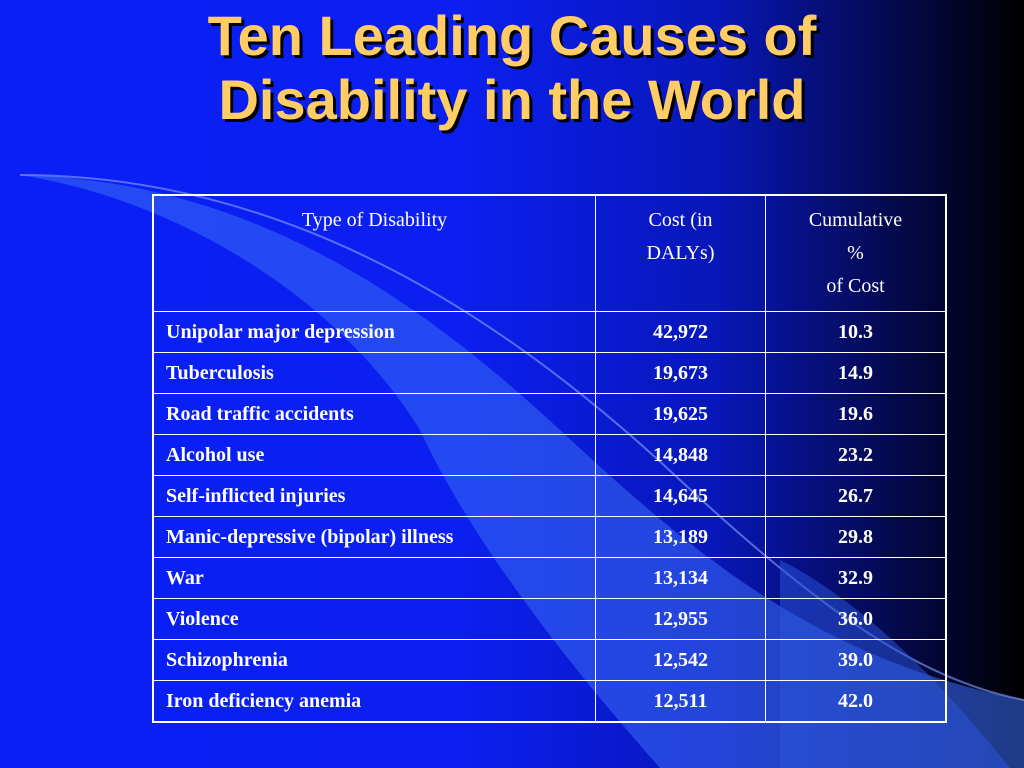 The image size is (1024, 768). What do you see at coordinates (374, 414) in the screenshot?
I see `cell-type: Road traffic accidents` at bounding box center [374, 414].